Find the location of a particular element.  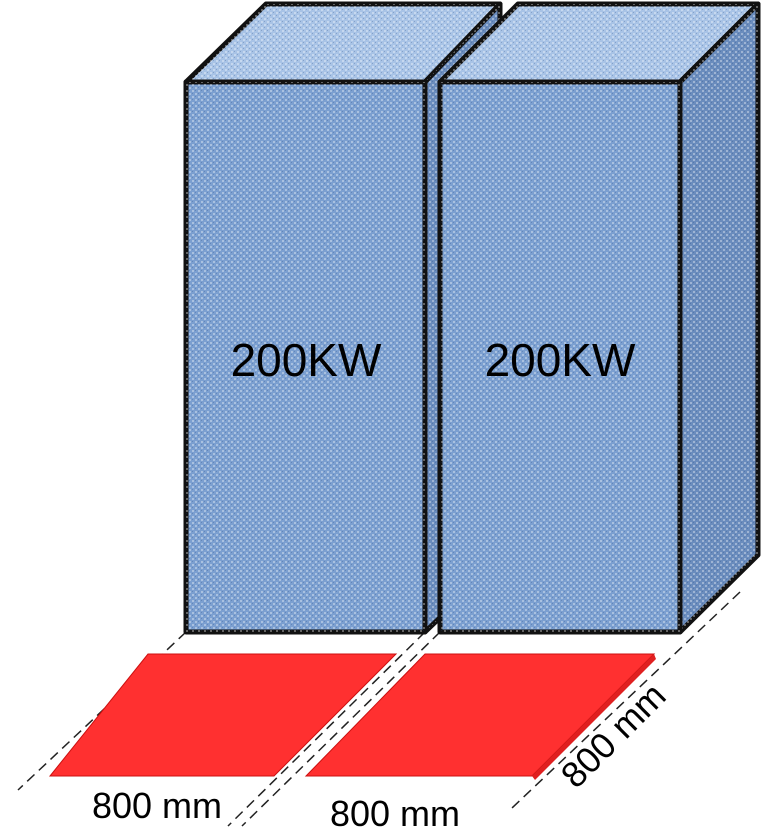

guide-line-middle-a is located at coordinates (326, 729).